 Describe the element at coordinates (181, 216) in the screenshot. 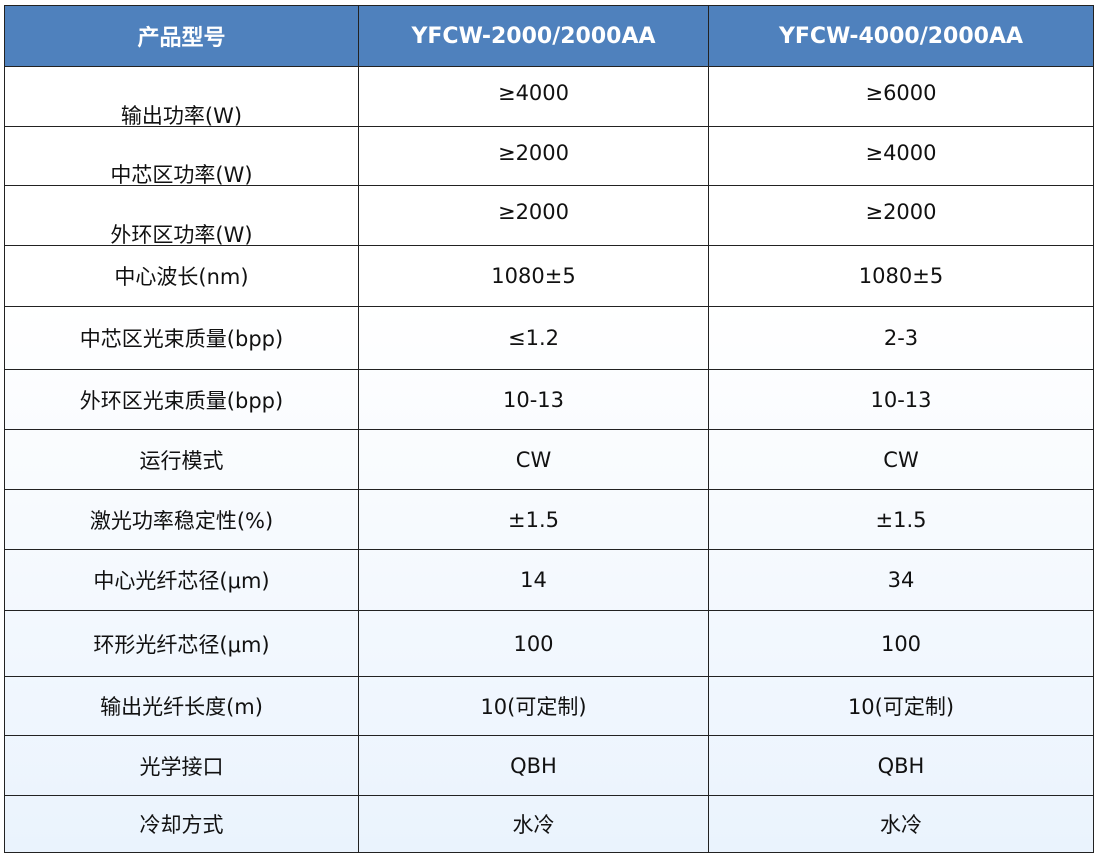

I see `row-label: 外环区功率(W)` at that location.